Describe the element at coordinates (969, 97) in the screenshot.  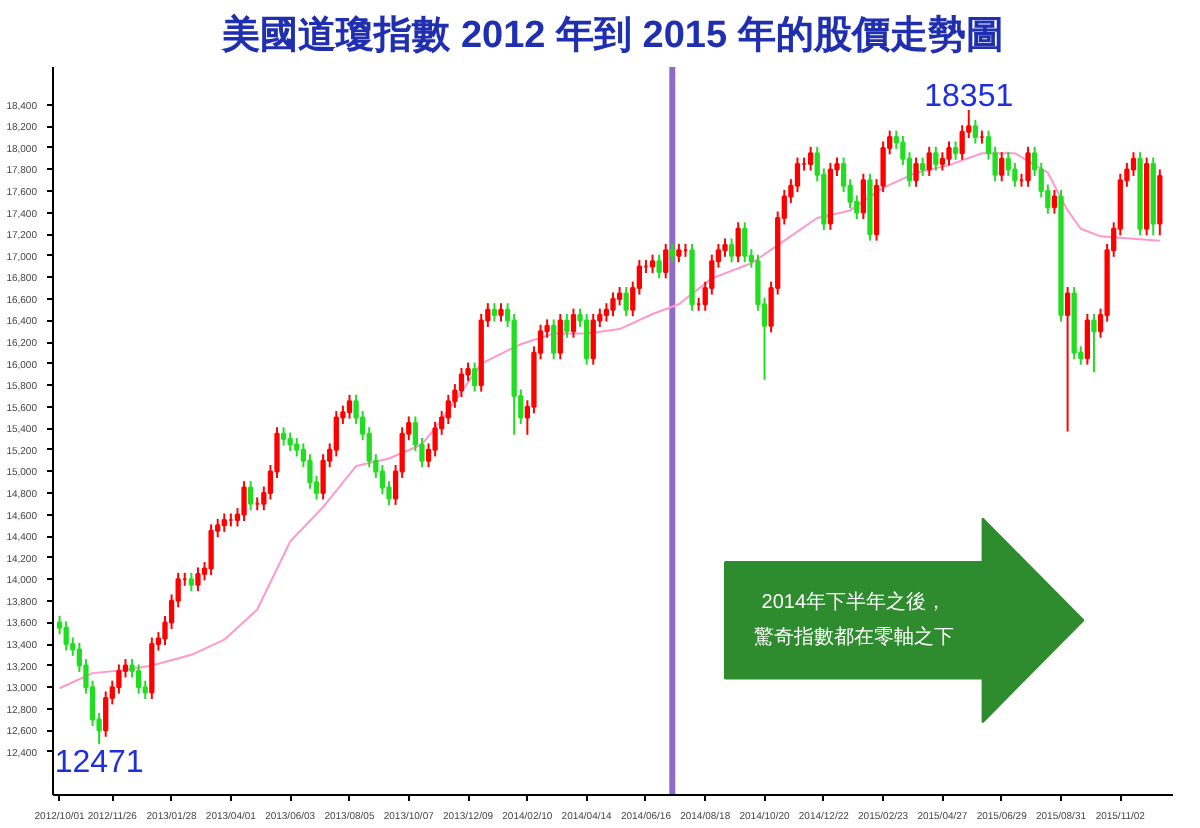
I see `annotation: 18351` at that location.